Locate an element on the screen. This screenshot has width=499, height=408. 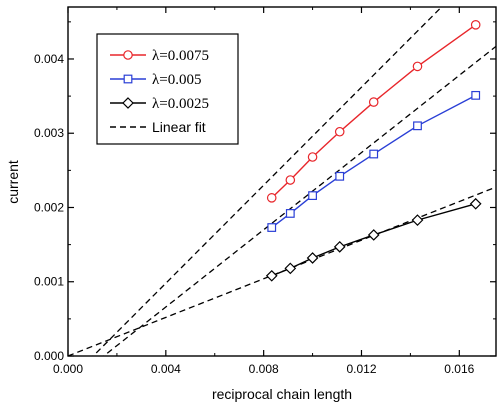
x-tick-label: 0.000 is located at coordinates (68, 369).